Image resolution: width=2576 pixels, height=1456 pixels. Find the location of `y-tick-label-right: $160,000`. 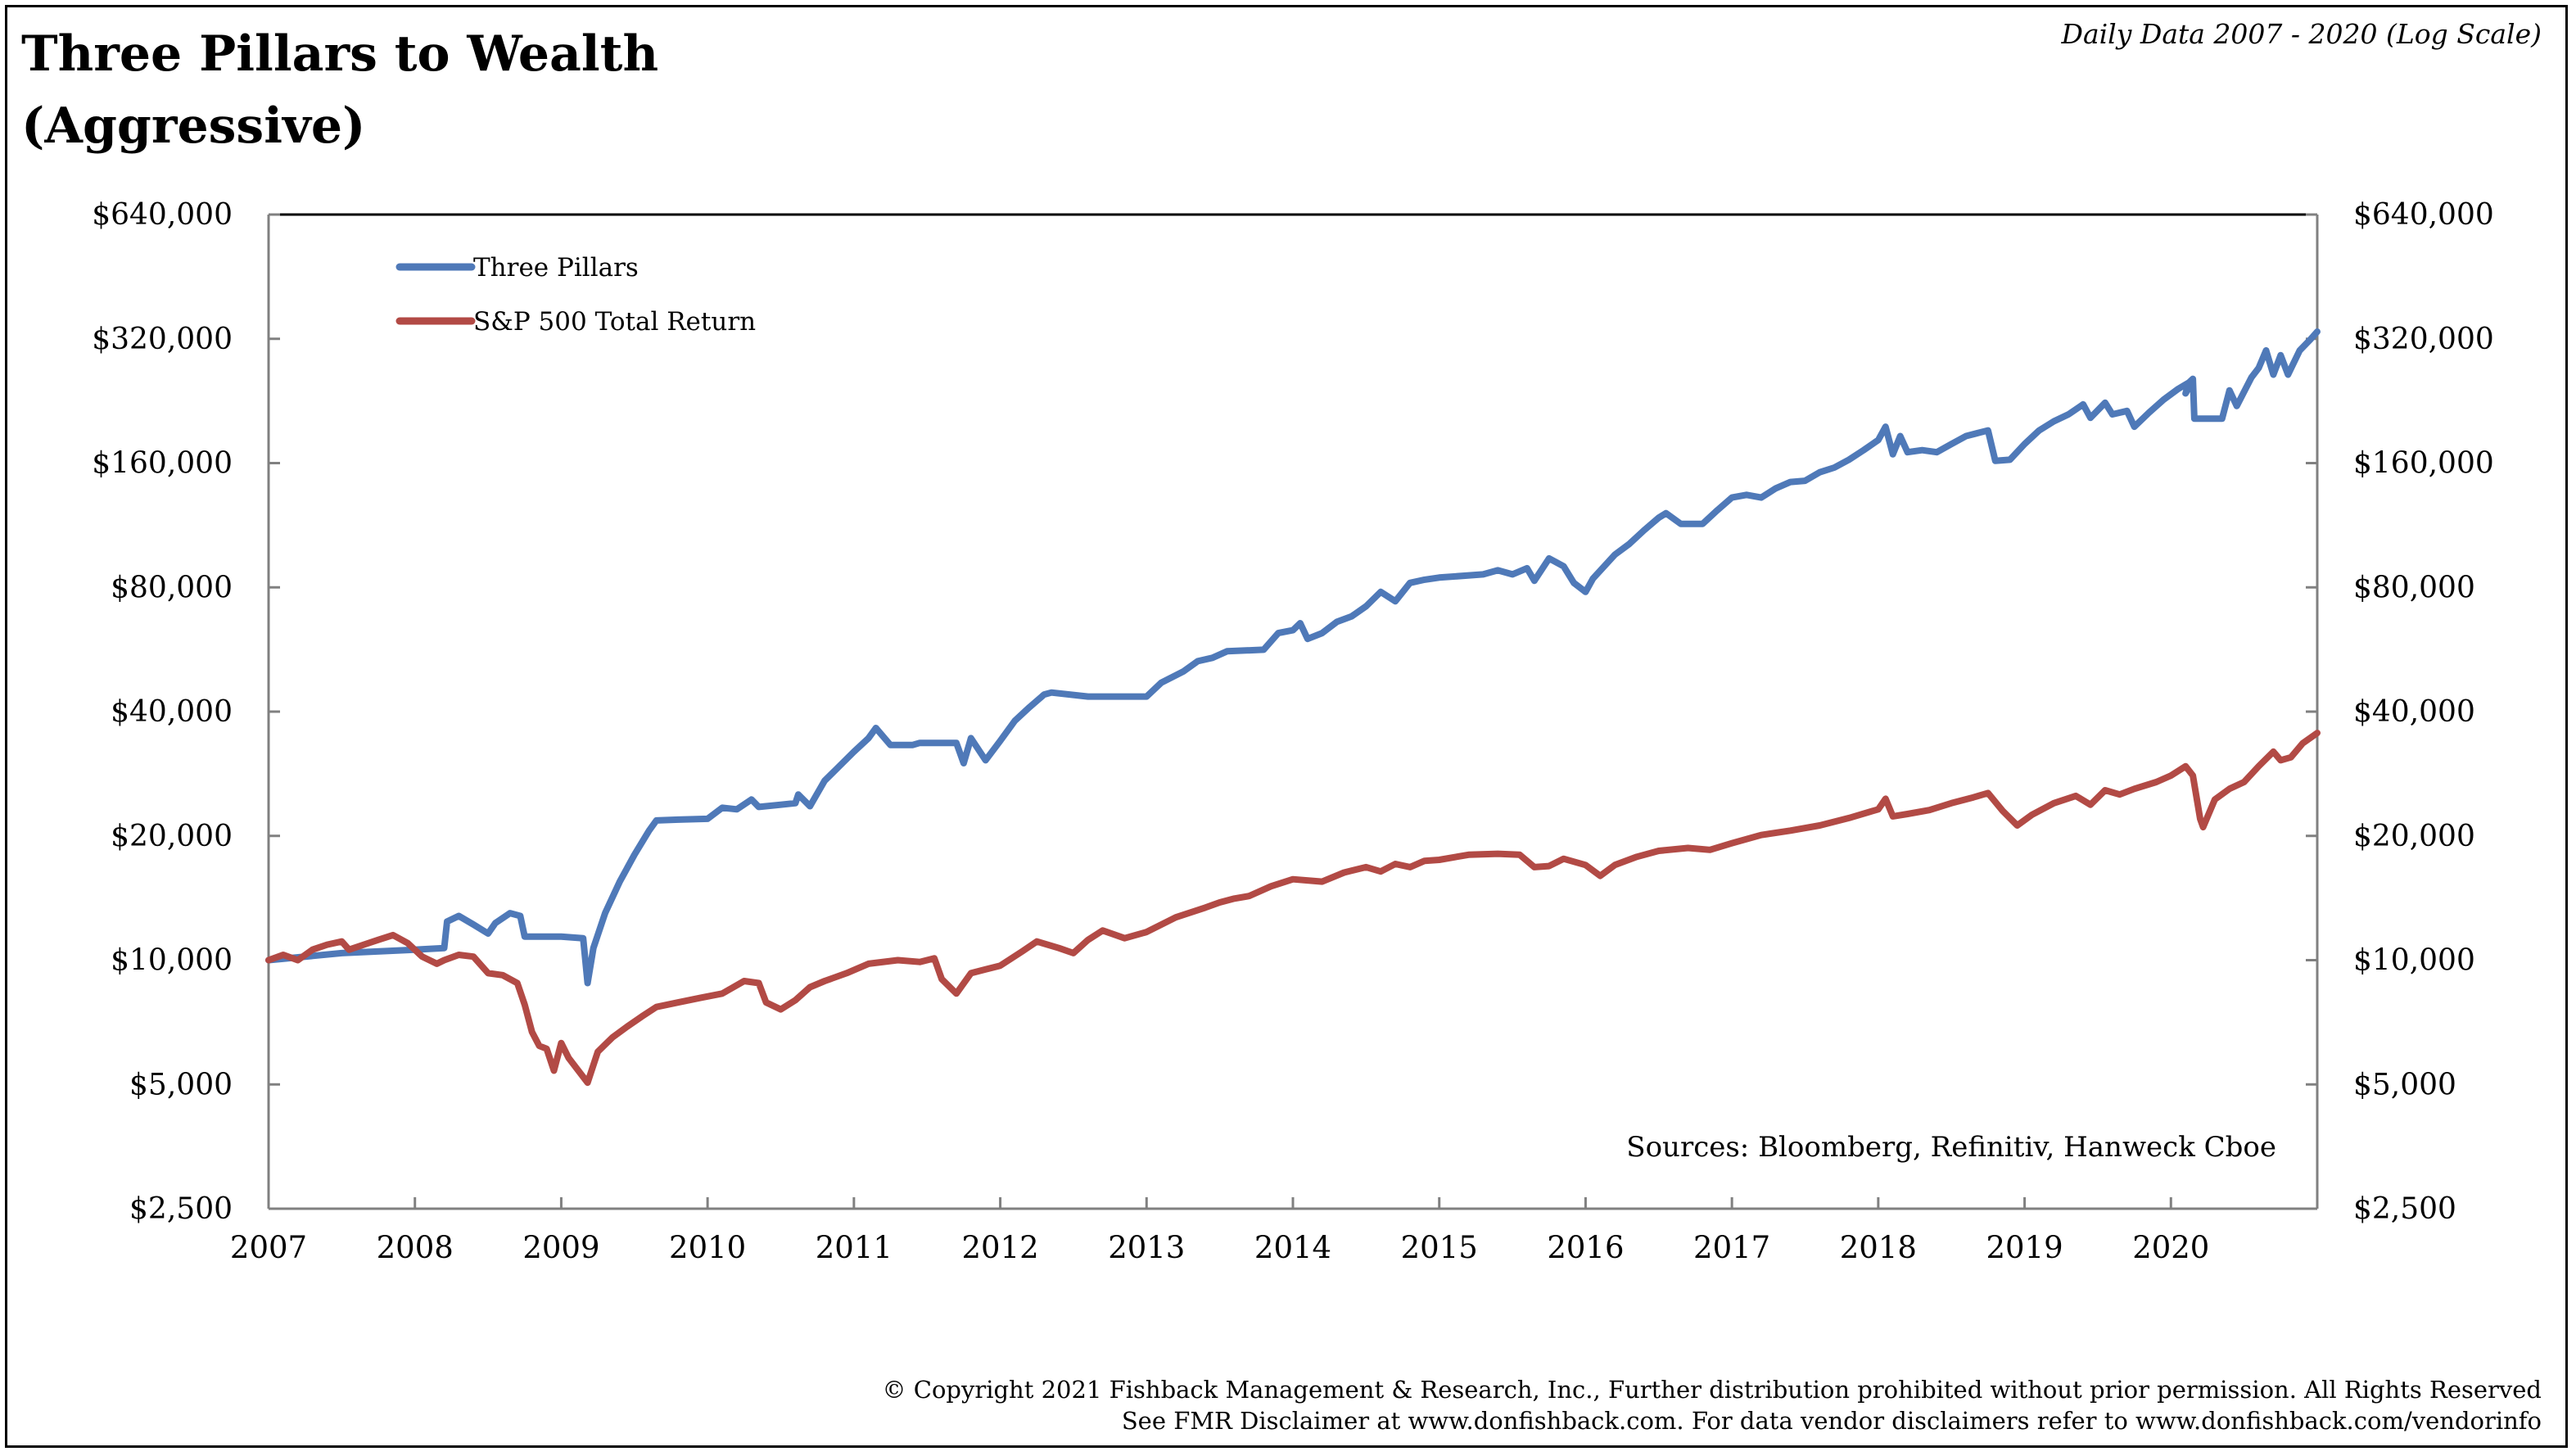

y-tick-label-right: $160,000 is located at coordinates (2423, 464).